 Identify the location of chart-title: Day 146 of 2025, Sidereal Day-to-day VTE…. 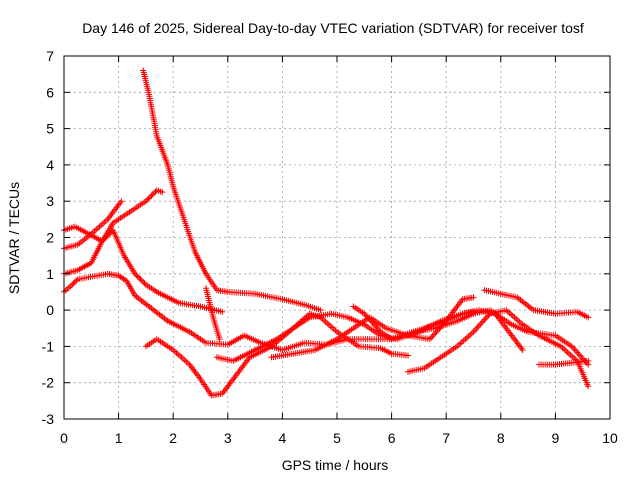
(333, 28).